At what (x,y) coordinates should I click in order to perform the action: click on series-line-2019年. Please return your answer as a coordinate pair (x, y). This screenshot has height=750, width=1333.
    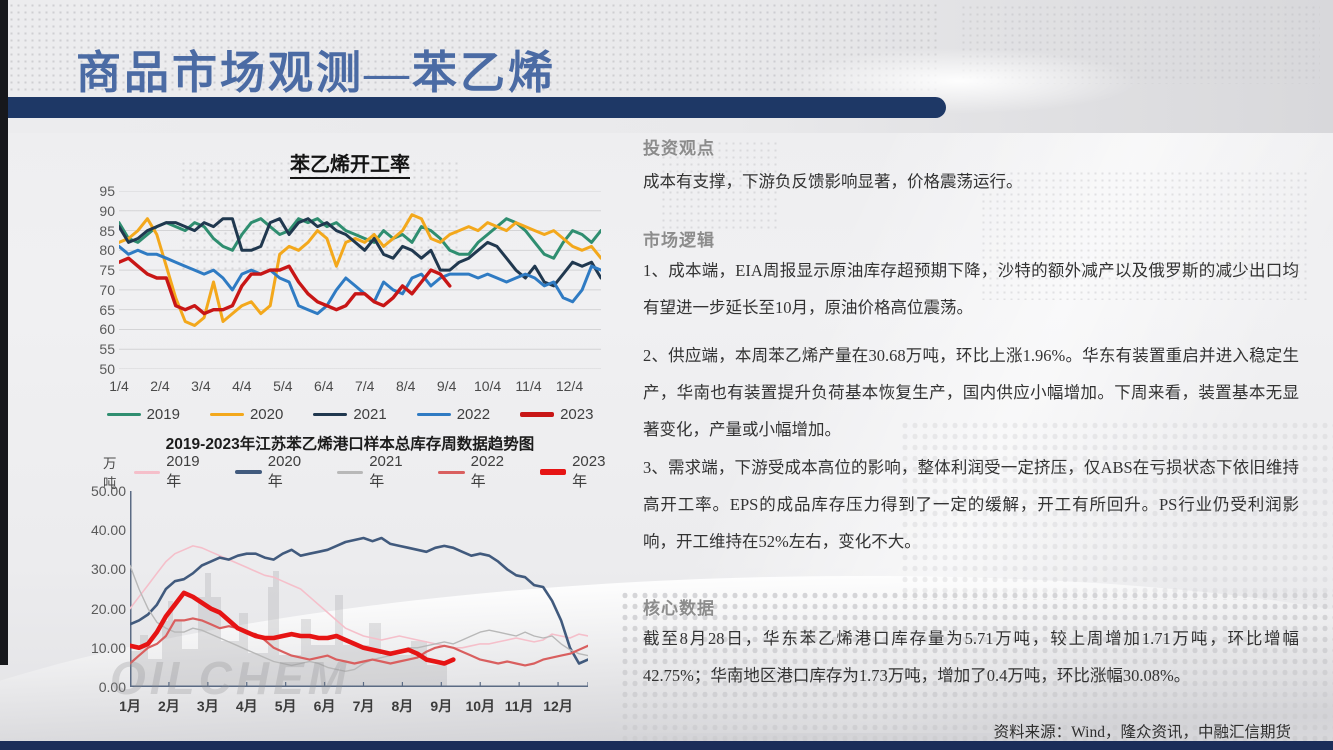
    Looking at the image, I should click on (359, 597).